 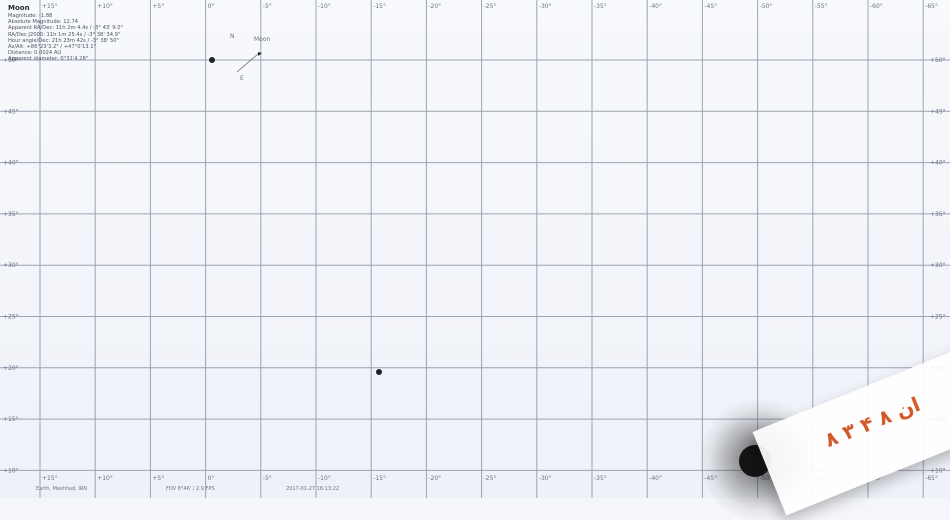 I want to click on left-tick-label: +15°, so click(x=11, y=419).